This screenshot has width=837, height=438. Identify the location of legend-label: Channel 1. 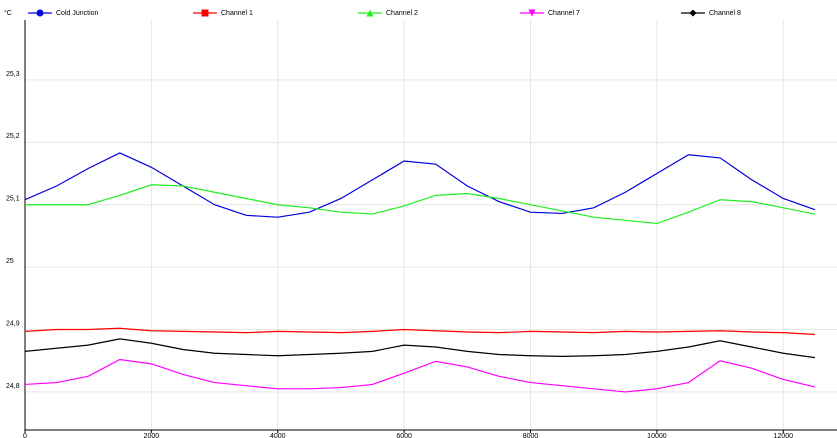
(237, 13).